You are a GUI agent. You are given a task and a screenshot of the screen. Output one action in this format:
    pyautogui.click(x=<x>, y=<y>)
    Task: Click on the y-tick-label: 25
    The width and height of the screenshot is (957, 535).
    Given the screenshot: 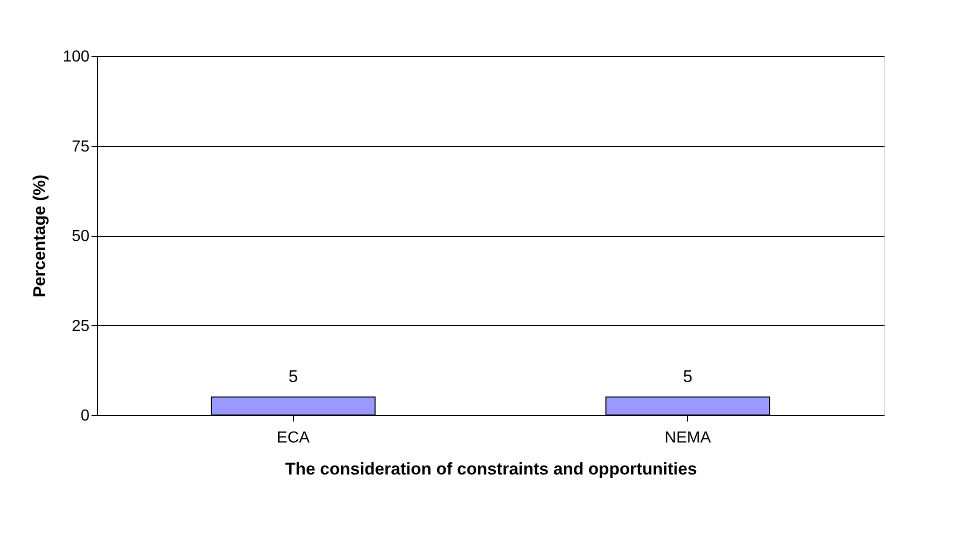 What is the action you would take?
    pyautogui.click(x=81, y=326)
    